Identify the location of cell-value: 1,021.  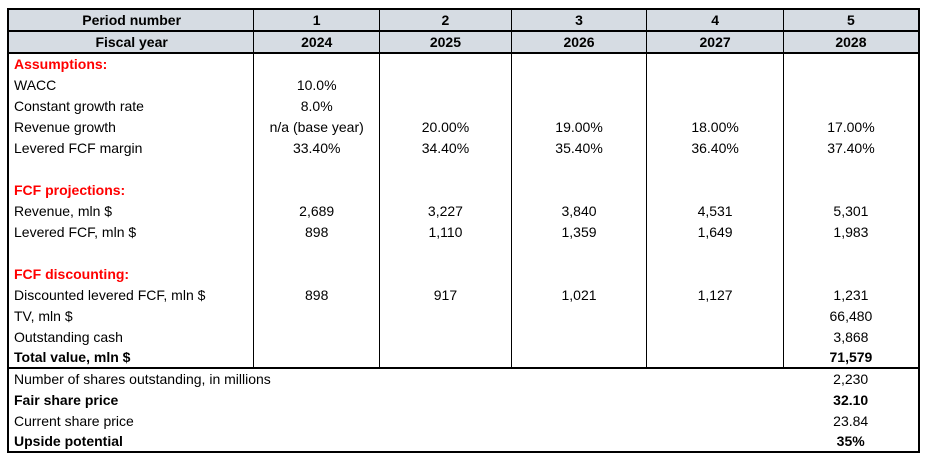
(578, 294).